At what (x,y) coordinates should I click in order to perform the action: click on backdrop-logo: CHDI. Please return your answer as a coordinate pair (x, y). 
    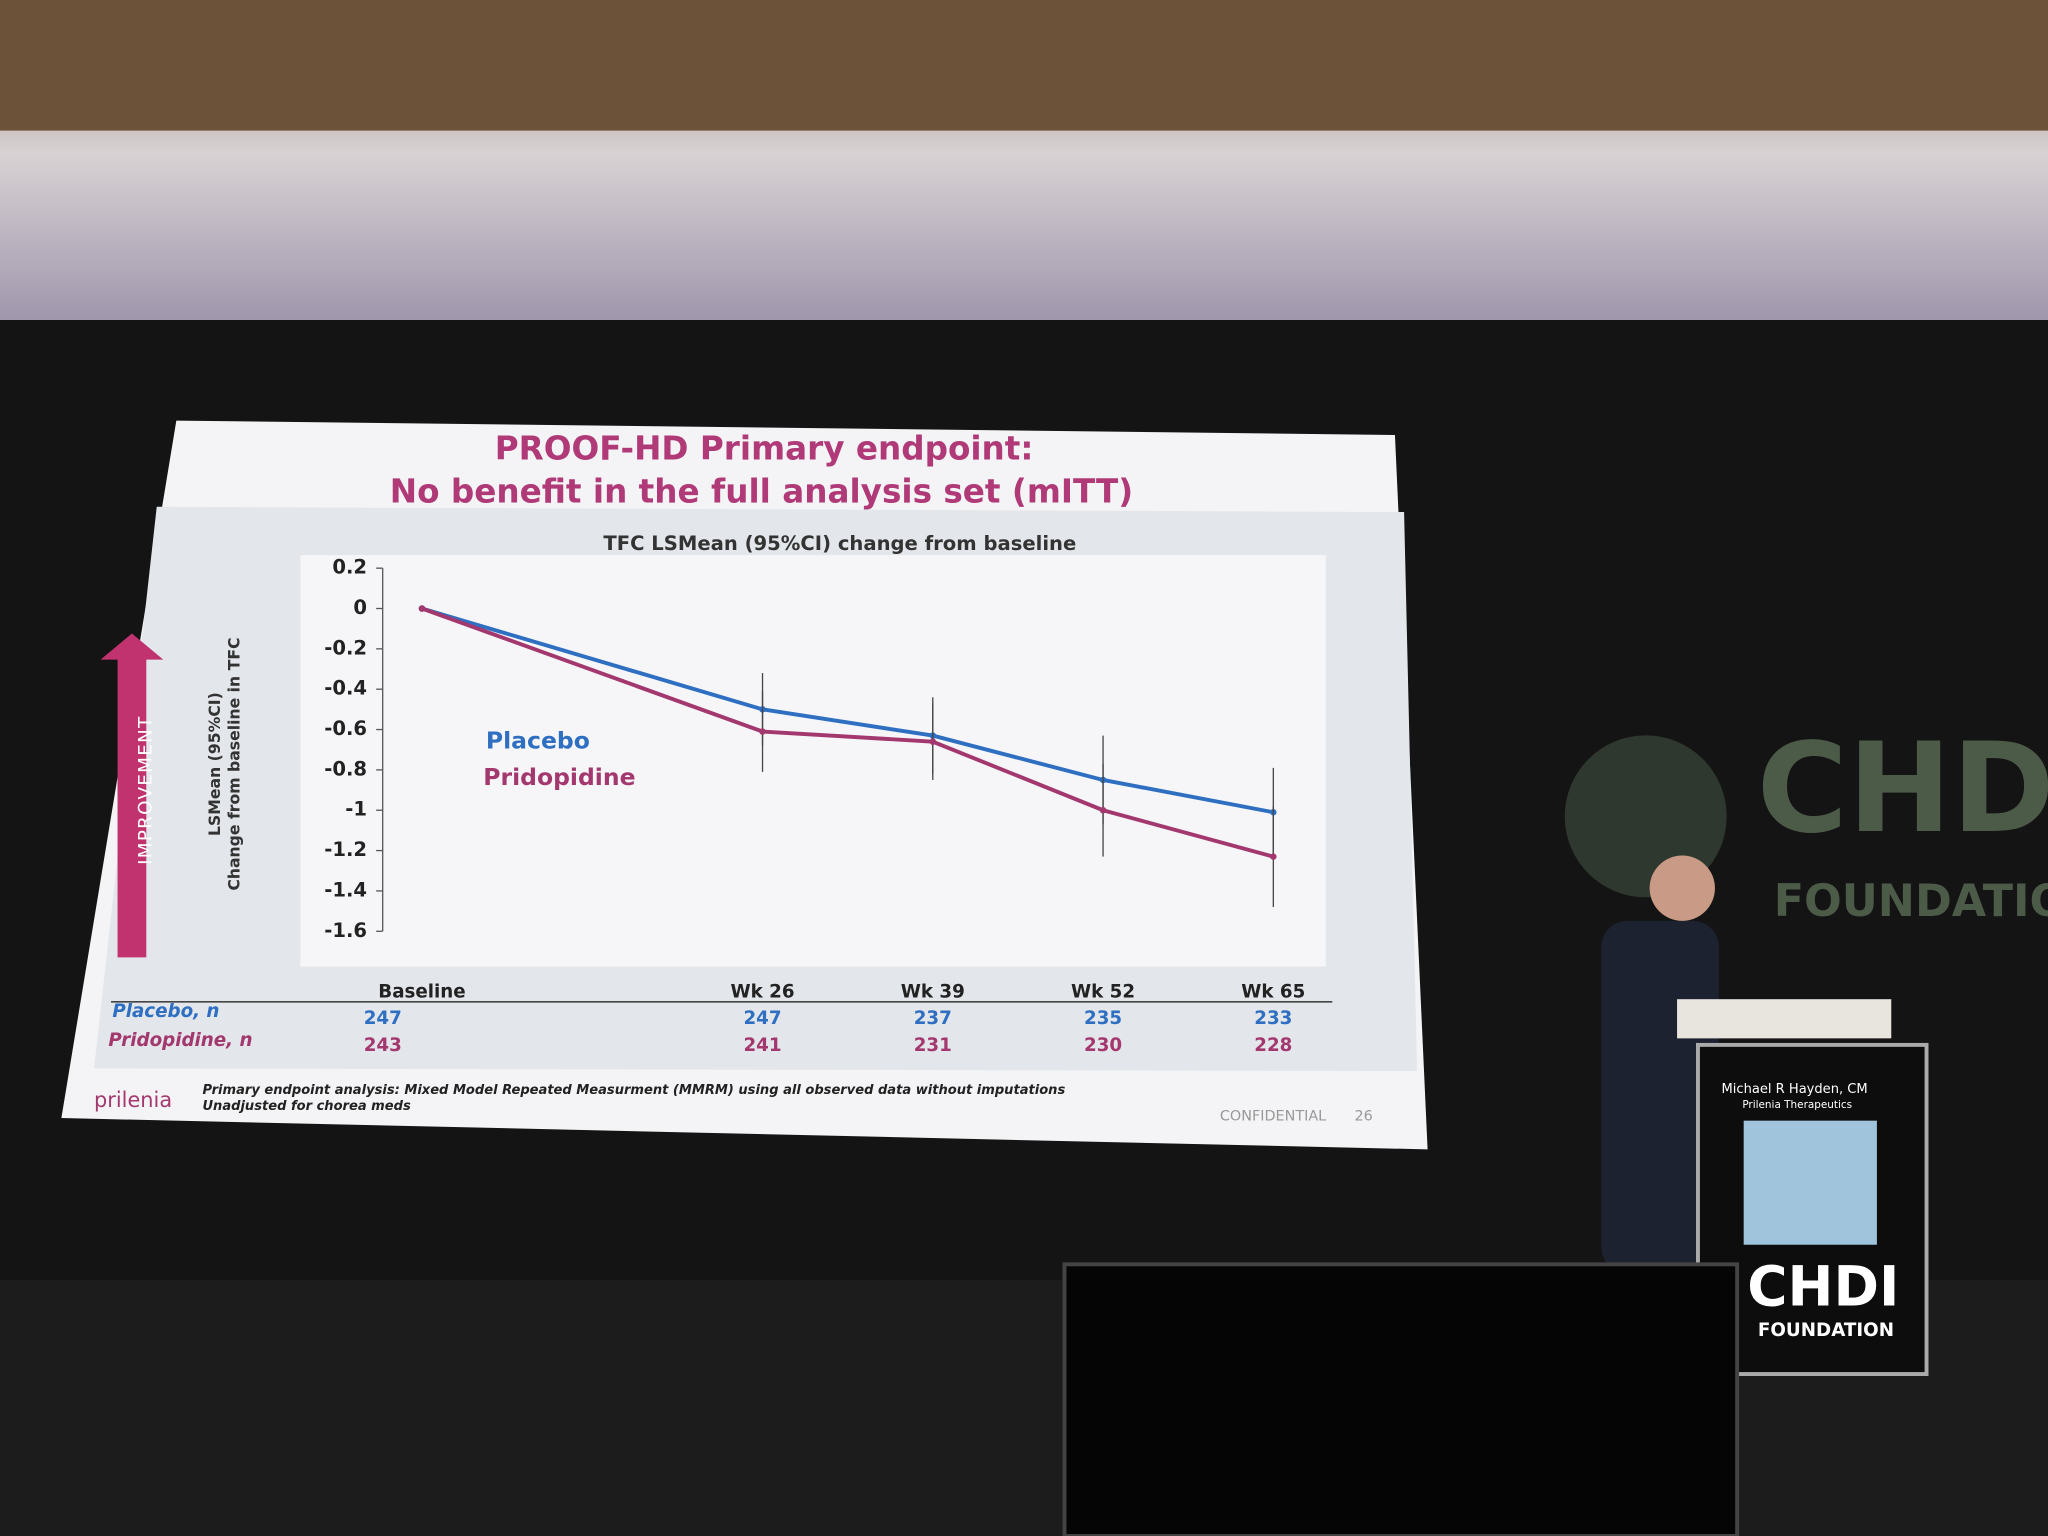
    Looking at the image, I should click on (1902, 789).